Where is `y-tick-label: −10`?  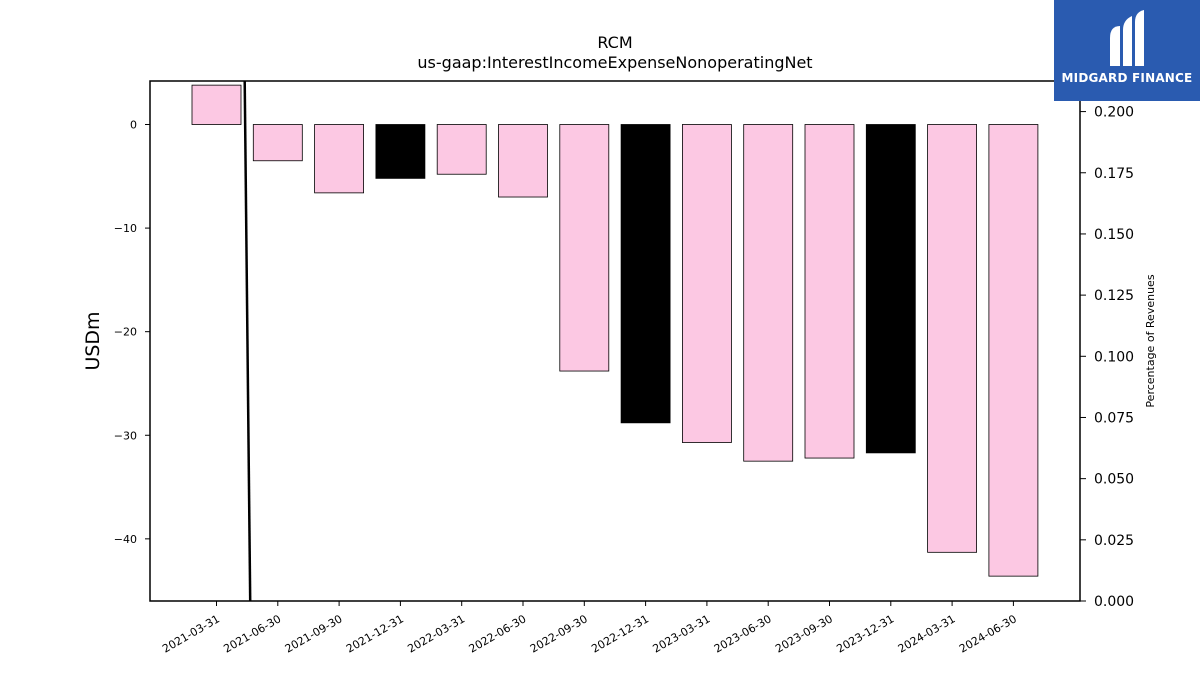 y-tick-label: −10 is located at coordinates (125, 228).